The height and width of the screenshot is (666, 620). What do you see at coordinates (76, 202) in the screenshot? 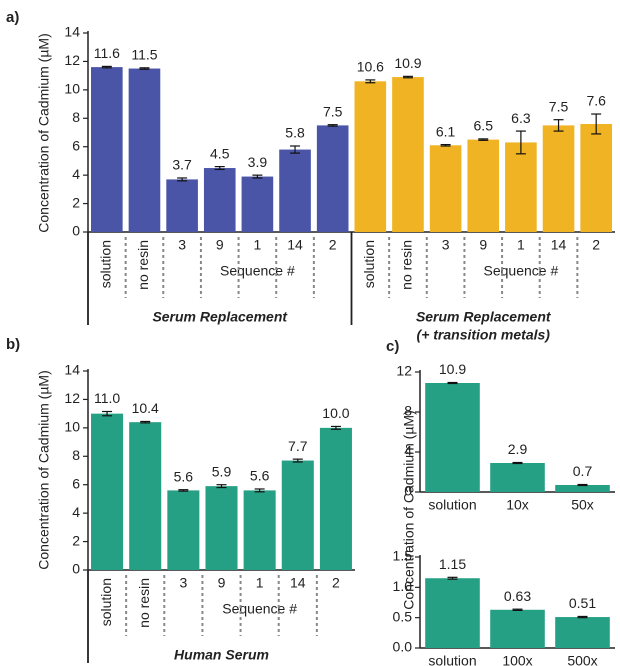
I see `y-tick-label: 2` at bounding box center [76, 202].